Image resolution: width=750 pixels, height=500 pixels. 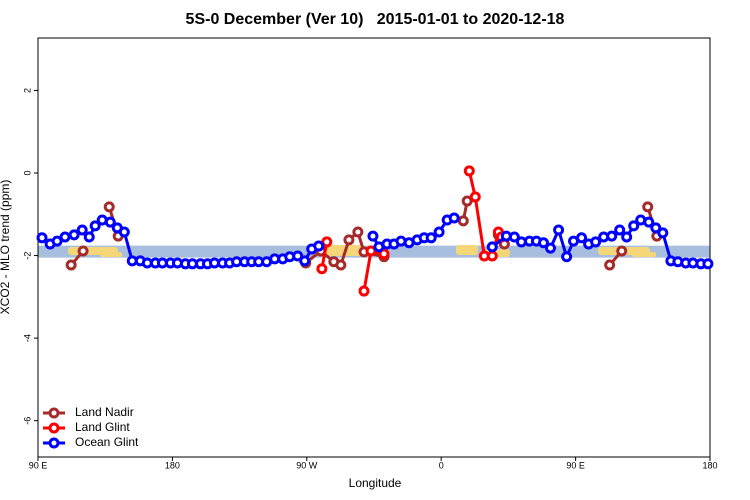 I want to click on x-axis-label: Longitude, so click(x=375, y=483).